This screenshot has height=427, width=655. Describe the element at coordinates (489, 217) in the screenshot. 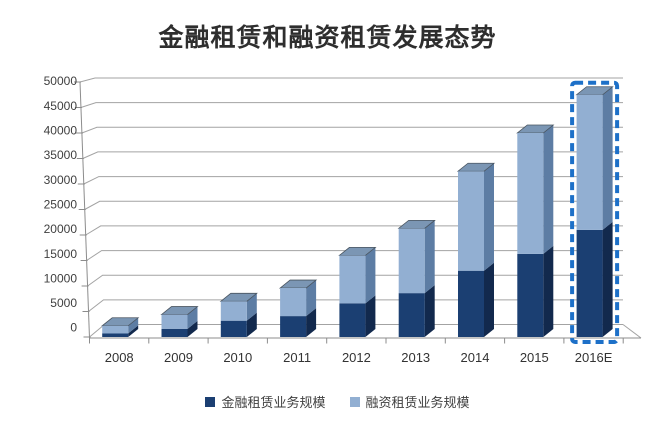

I see `bar-side-2014-light` at that location.